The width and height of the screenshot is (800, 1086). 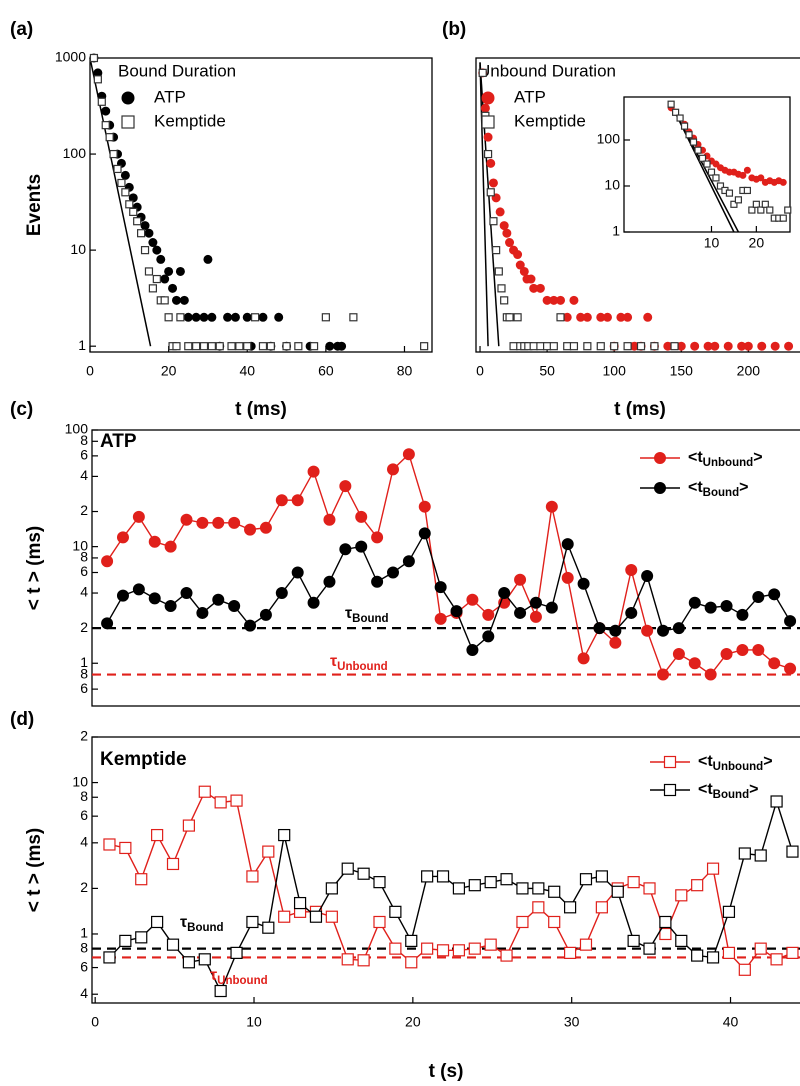 What do you see at coordinates (78, 249) in the screenshot?
I see `y-tick-label: 10` at bounding box center [78, 249].